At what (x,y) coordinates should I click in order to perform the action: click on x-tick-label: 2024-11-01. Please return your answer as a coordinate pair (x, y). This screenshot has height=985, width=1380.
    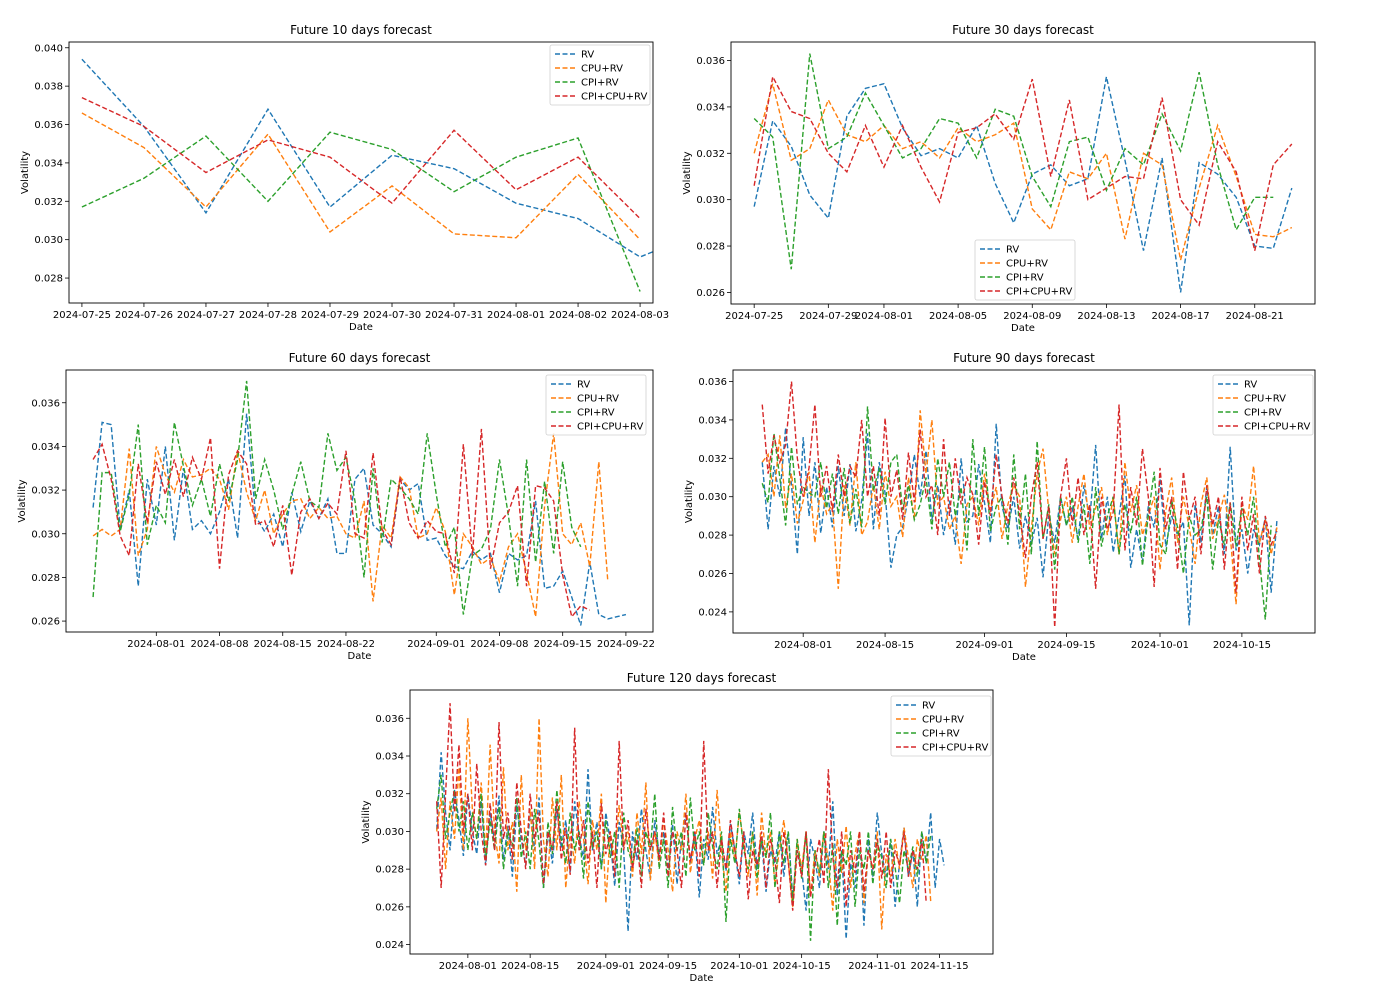
    Looking at the image, I should click on (877, 966).